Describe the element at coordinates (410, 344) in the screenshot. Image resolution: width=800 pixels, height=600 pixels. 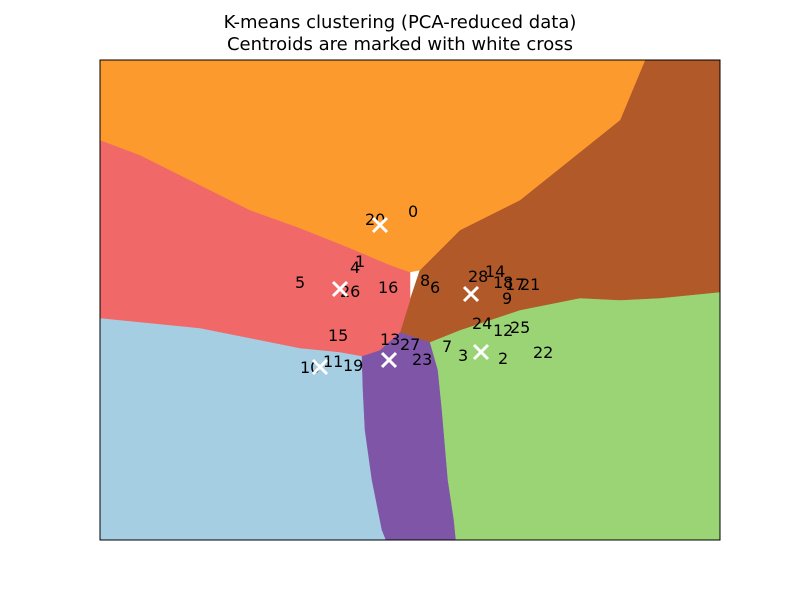
I see `point-label-27: 27` at that location.